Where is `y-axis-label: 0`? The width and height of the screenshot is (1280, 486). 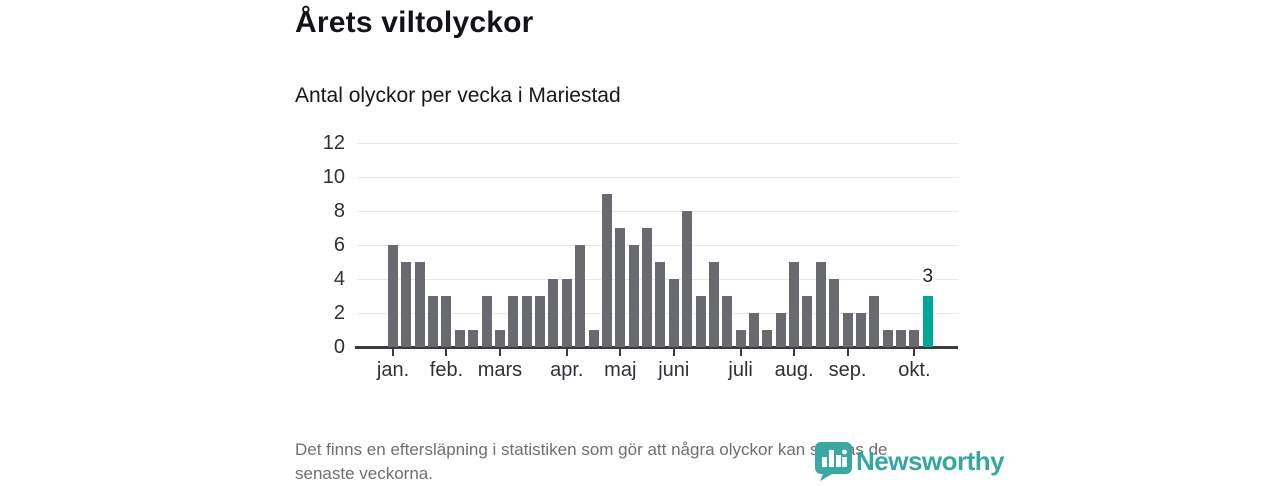
y-axis-label: 0 is located at coordinates (339, 347).